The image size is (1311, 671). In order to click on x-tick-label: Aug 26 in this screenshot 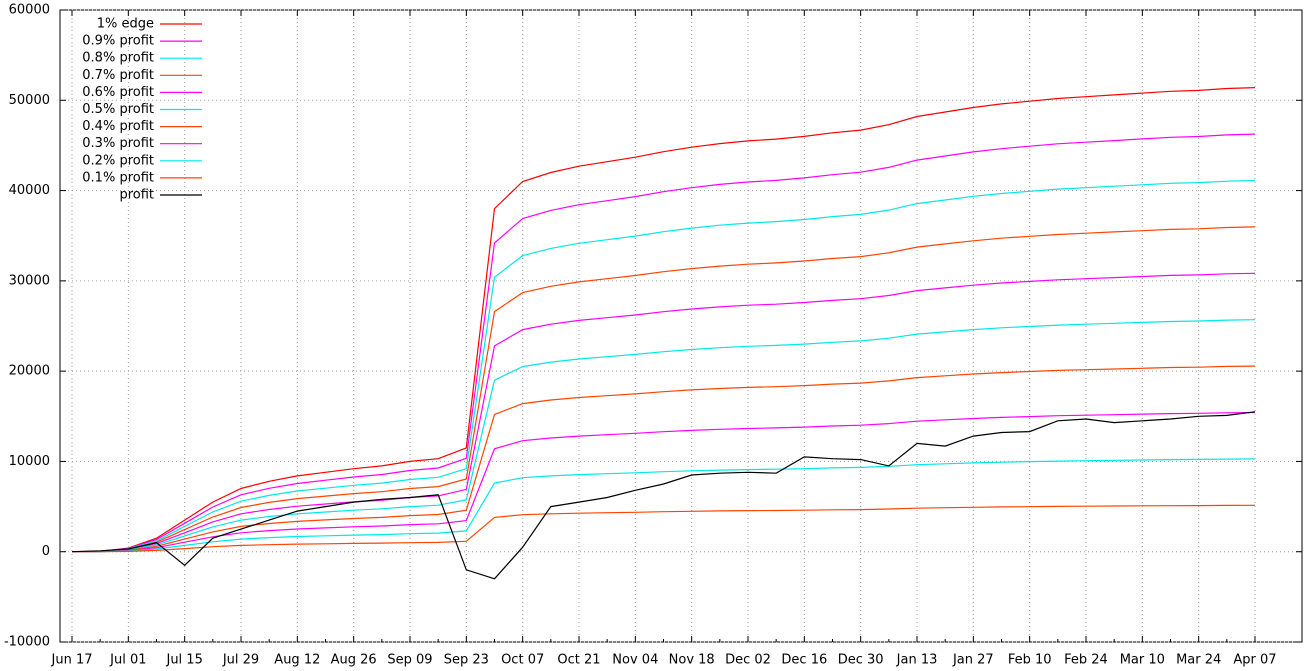, I will do `click(354, 660)`.